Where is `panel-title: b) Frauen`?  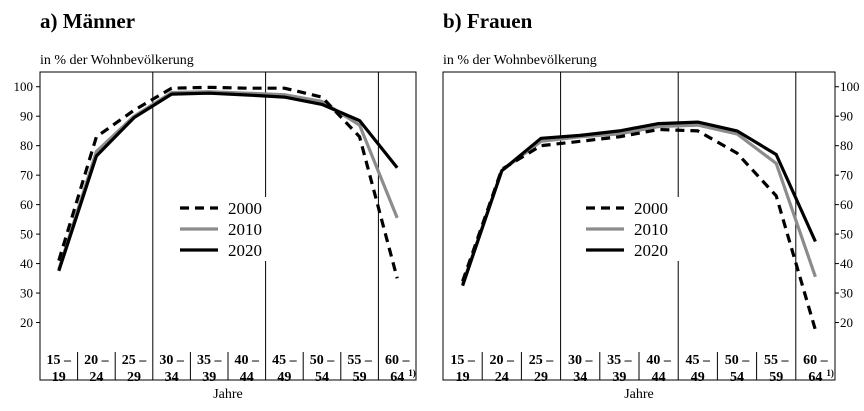 panel-title: b) Frauen is located at coordinates (488, 21).